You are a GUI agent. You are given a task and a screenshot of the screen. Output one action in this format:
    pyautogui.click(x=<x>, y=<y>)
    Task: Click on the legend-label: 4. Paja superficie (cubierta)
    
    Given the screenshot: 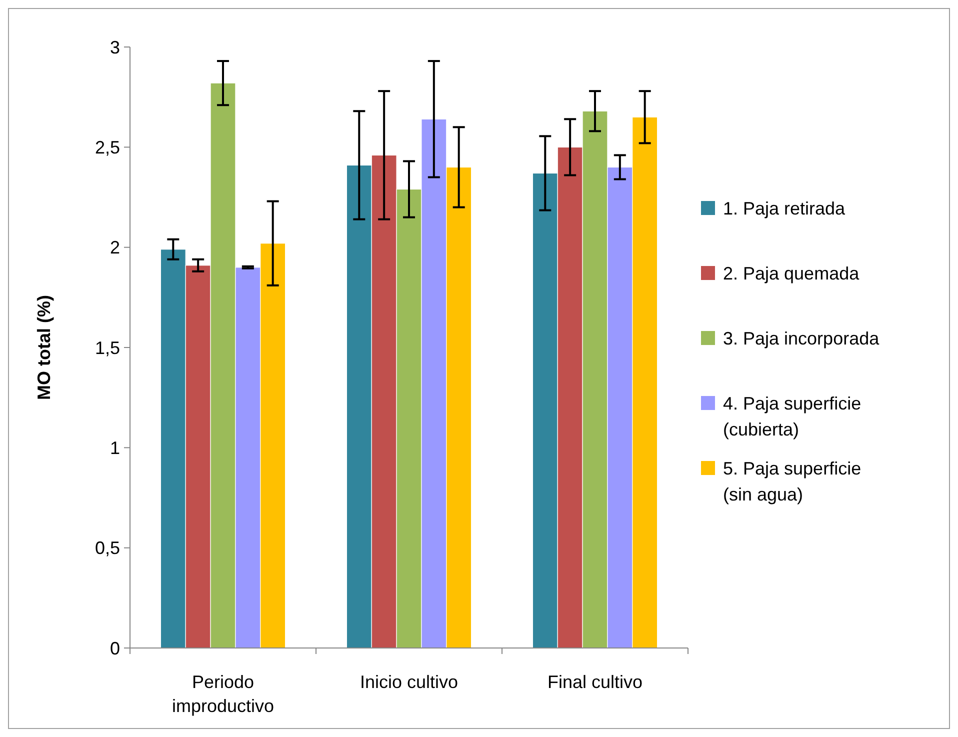 What is the action you would take?
    pyautogui.click(x=792, y=416)
    